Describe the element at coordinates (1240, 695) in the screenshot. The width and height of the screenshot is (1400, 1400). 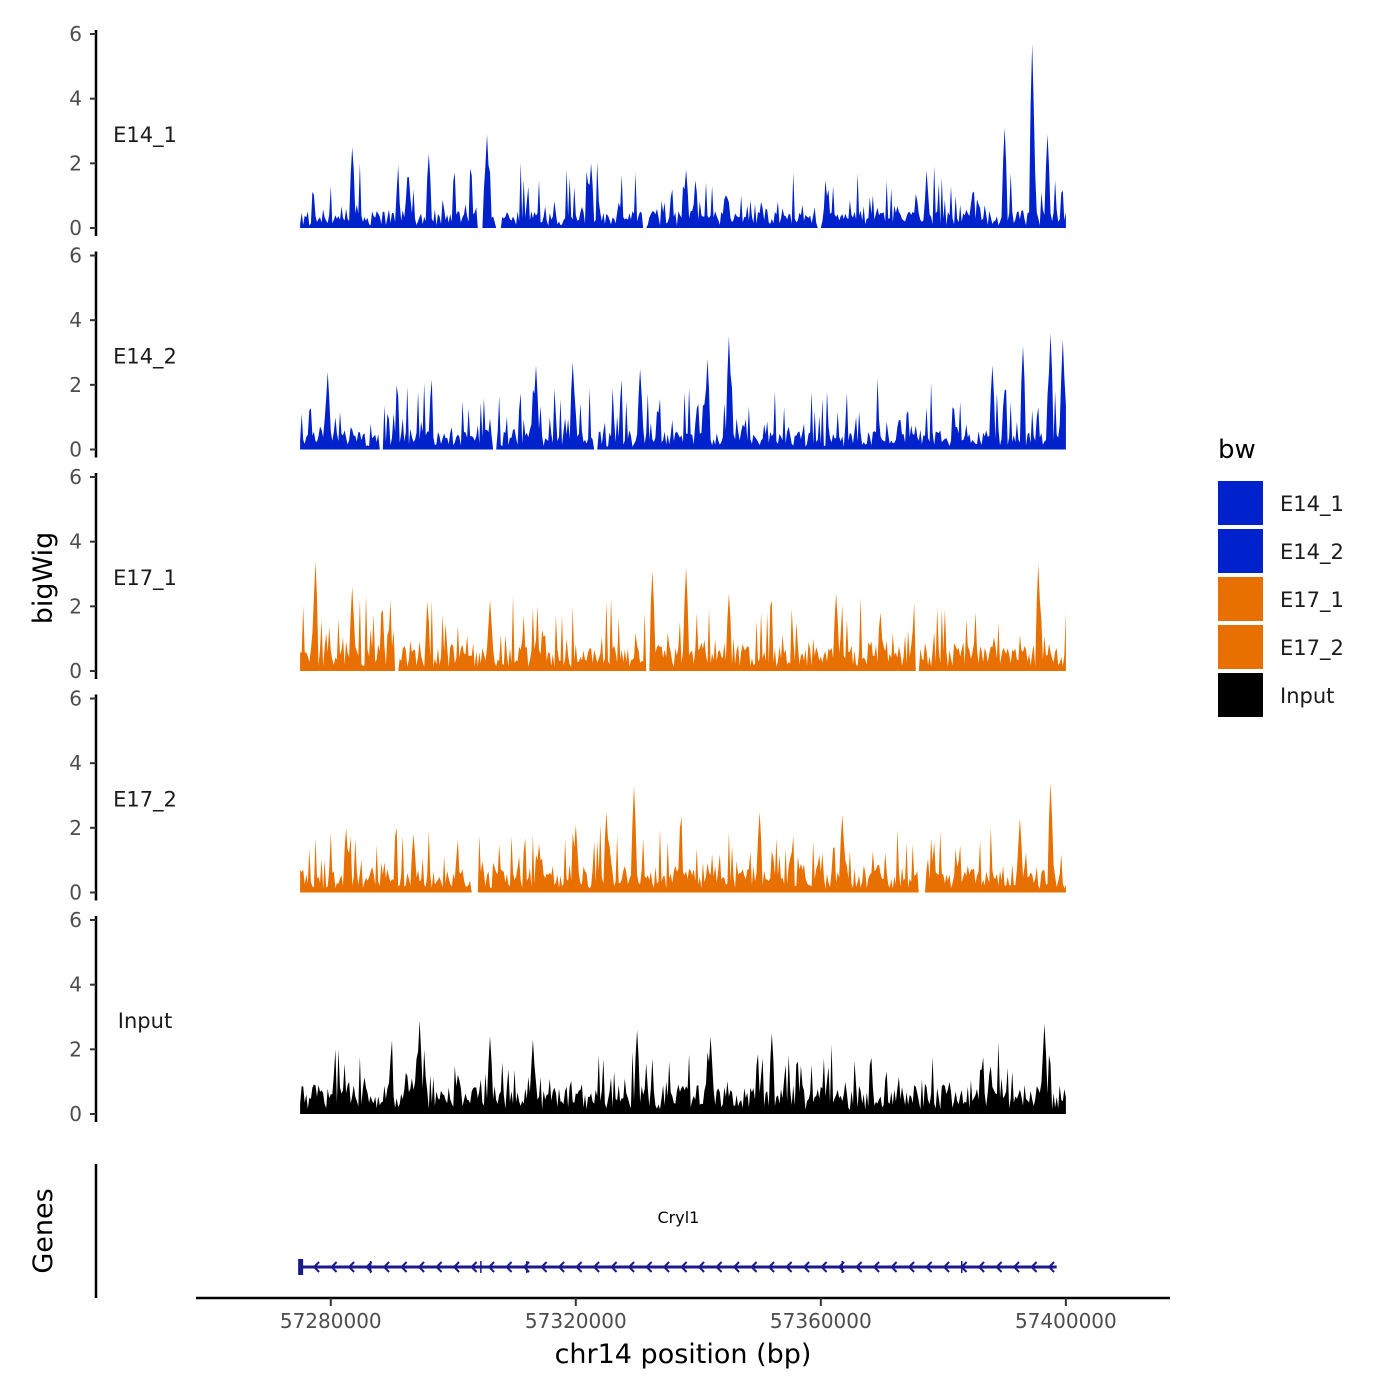
I see `legend-key-Input` at that location.